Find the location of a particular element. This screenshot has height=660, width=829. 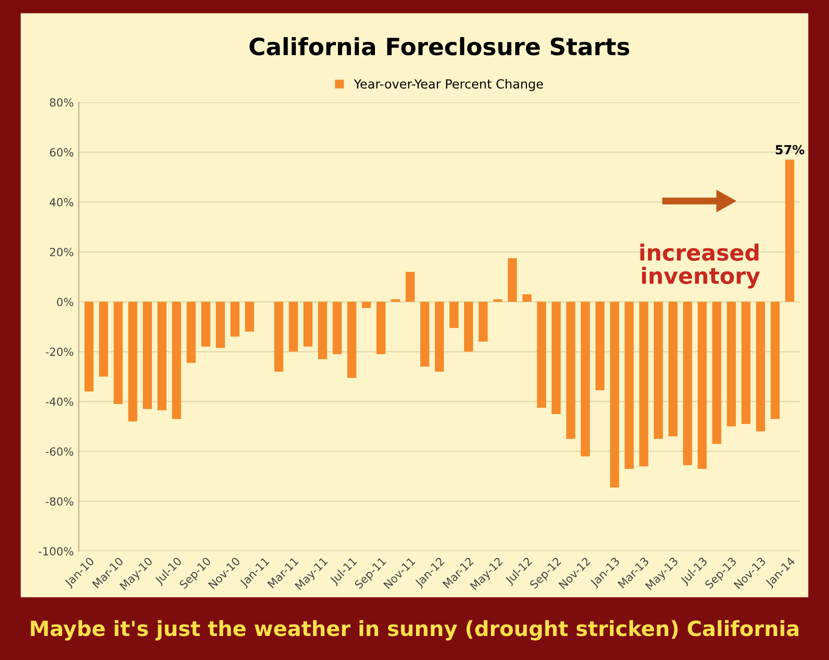

text: Maybe it's just the weather in sunny (drought stricken) California is located at coordinates (414, 630).